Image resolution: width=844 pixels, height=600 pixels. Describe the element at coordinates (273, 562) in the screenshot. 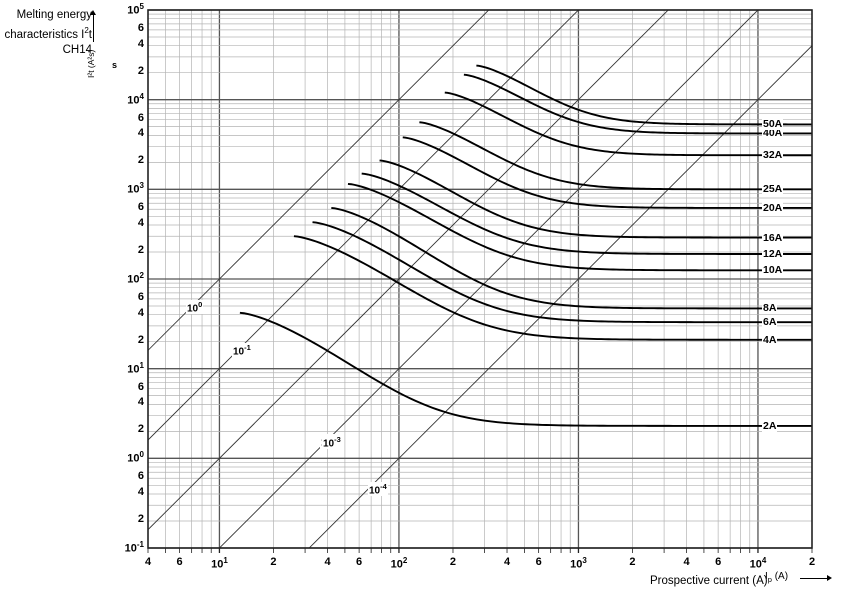

I see `x-tick-3: 2` at that location.